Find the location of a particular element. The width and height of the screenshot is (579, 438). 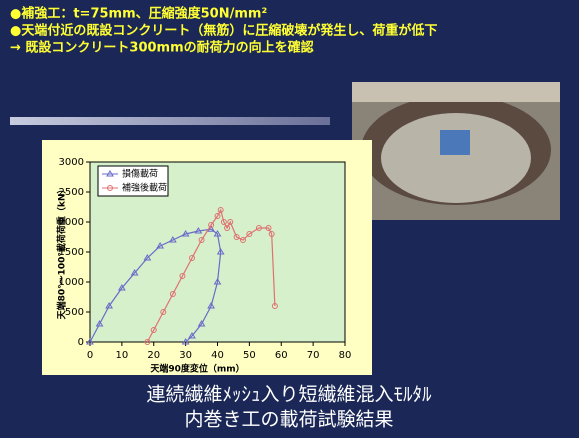

x-tick-label: 30 is located at coordinates (185, 355).